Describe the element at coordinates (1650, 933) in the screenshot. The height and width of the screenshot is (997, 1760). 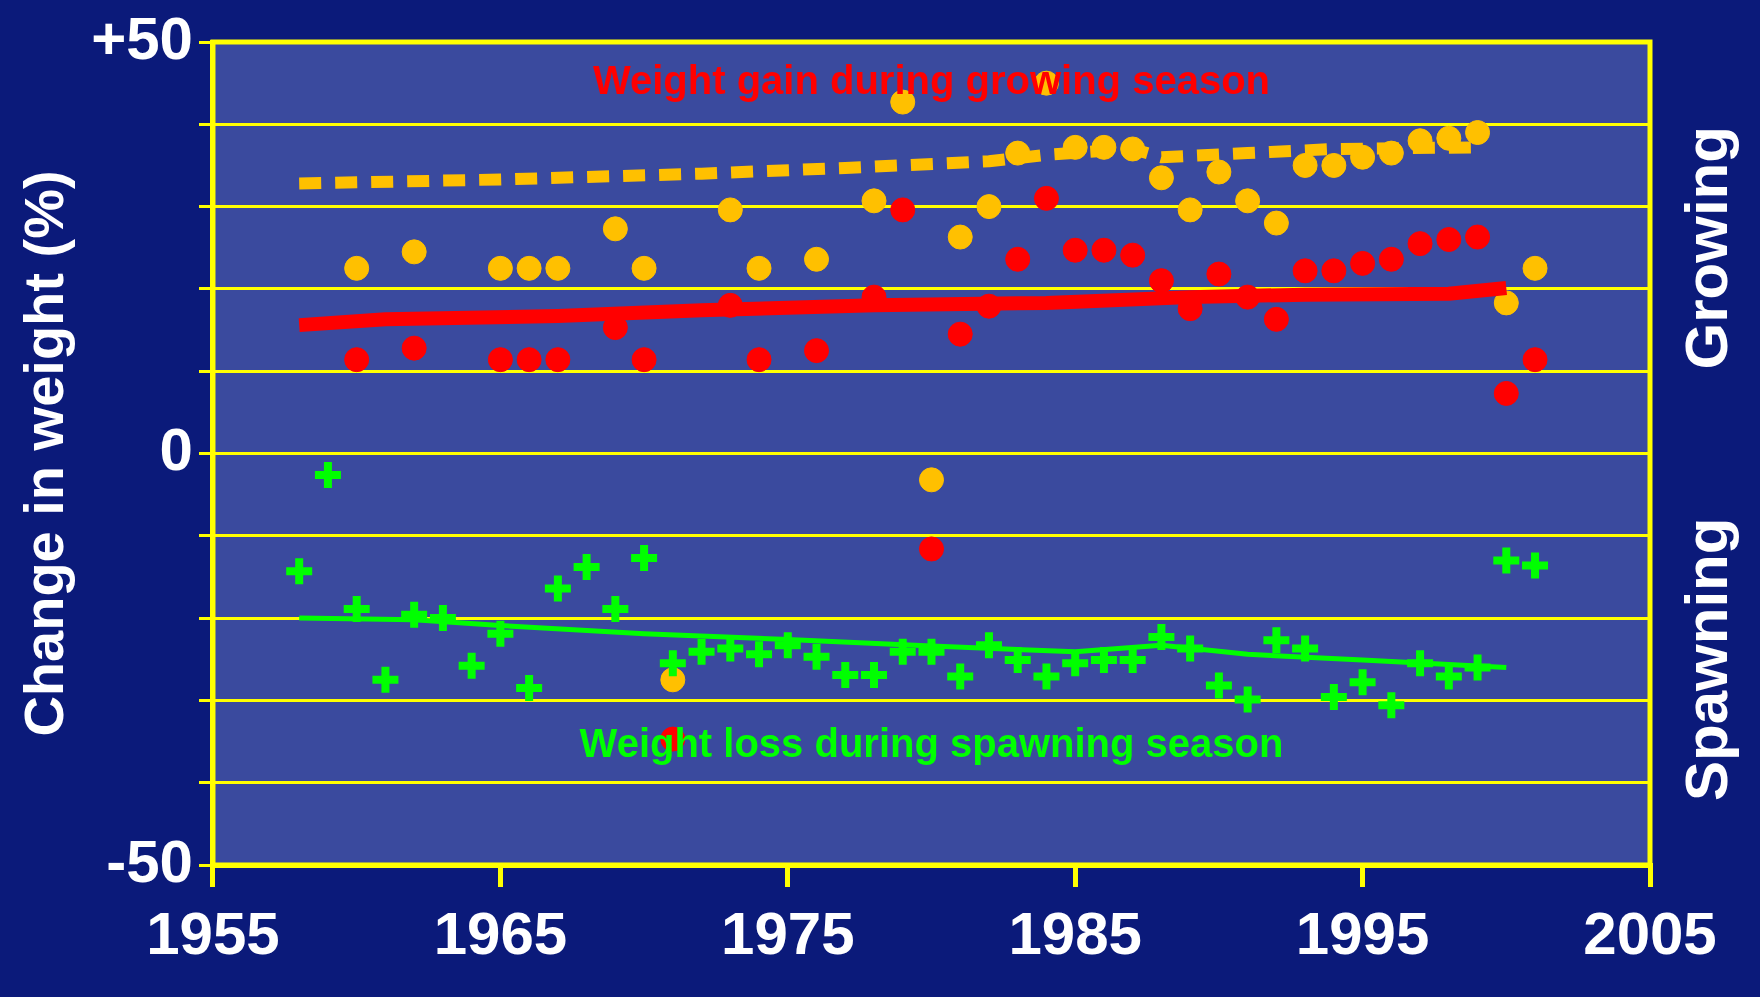
I see `x-tick-label: 2005` at that location.